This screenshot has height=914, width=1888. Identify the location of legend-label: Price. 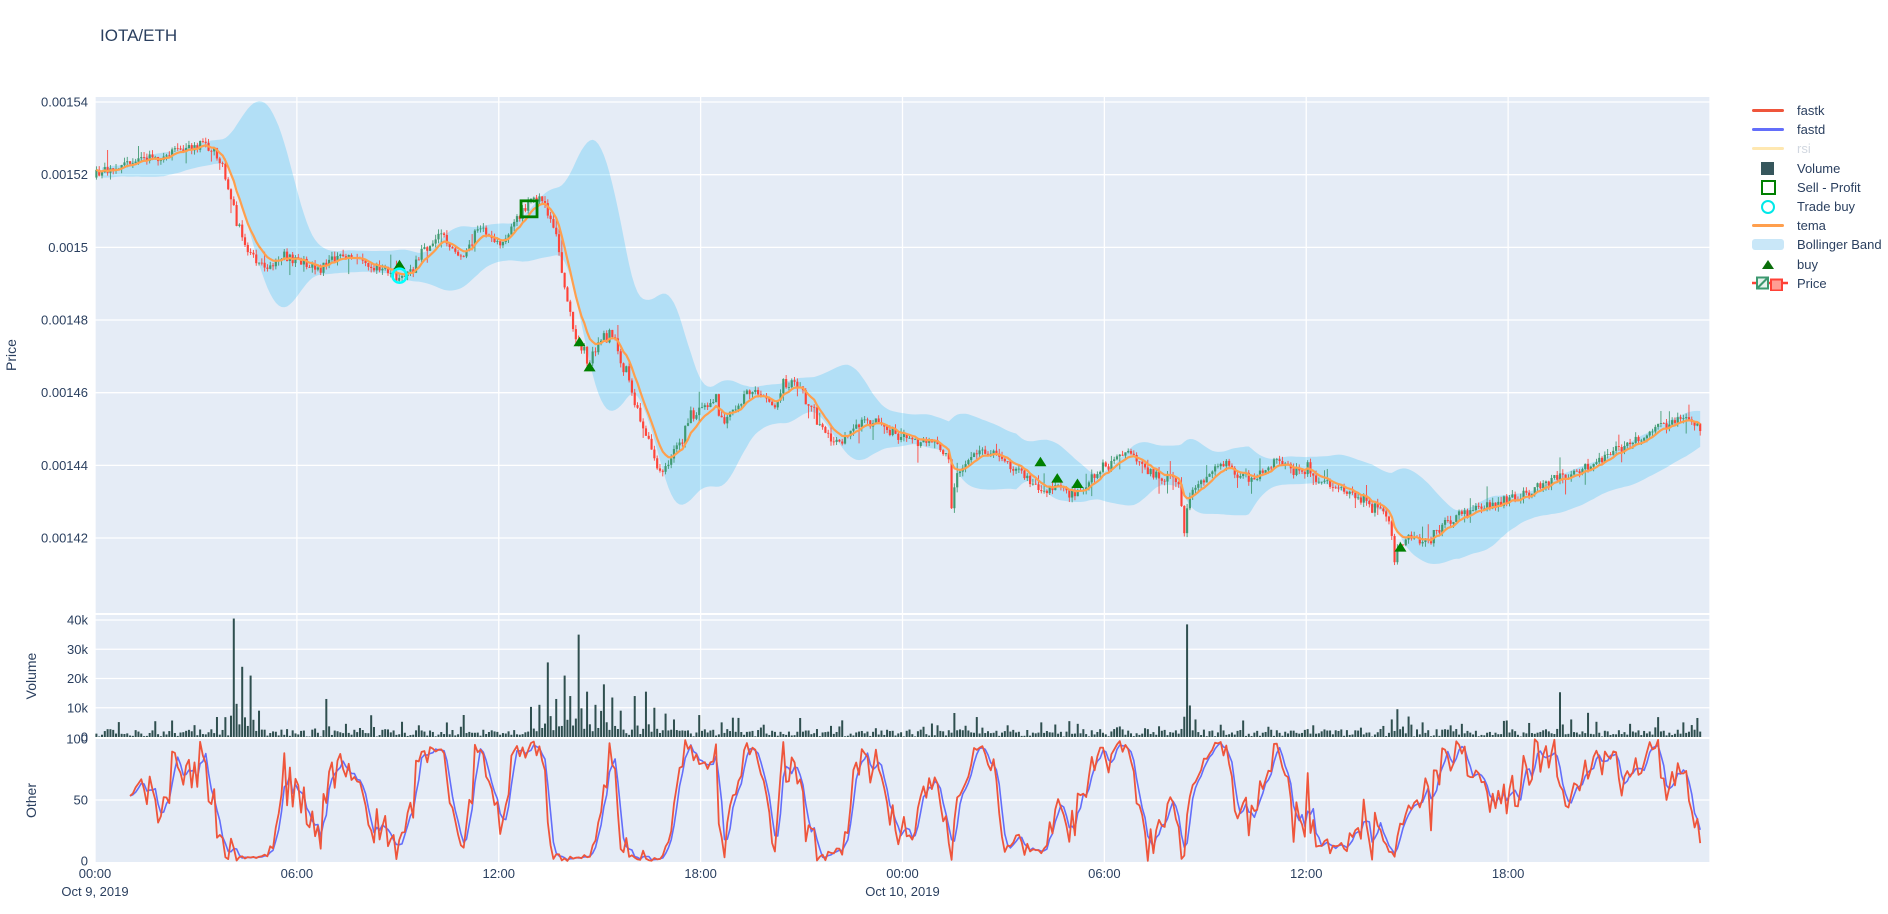
(1812, 283).